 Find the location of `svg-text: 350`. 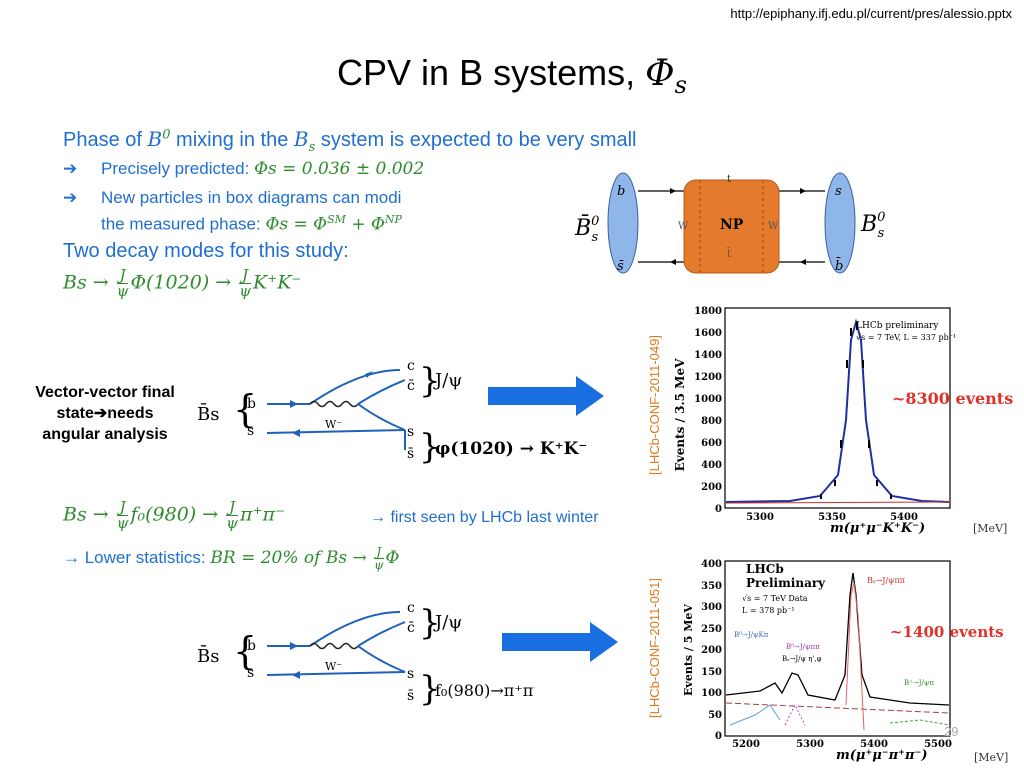

svg-text: 350 is located at coordinates (711, 586).